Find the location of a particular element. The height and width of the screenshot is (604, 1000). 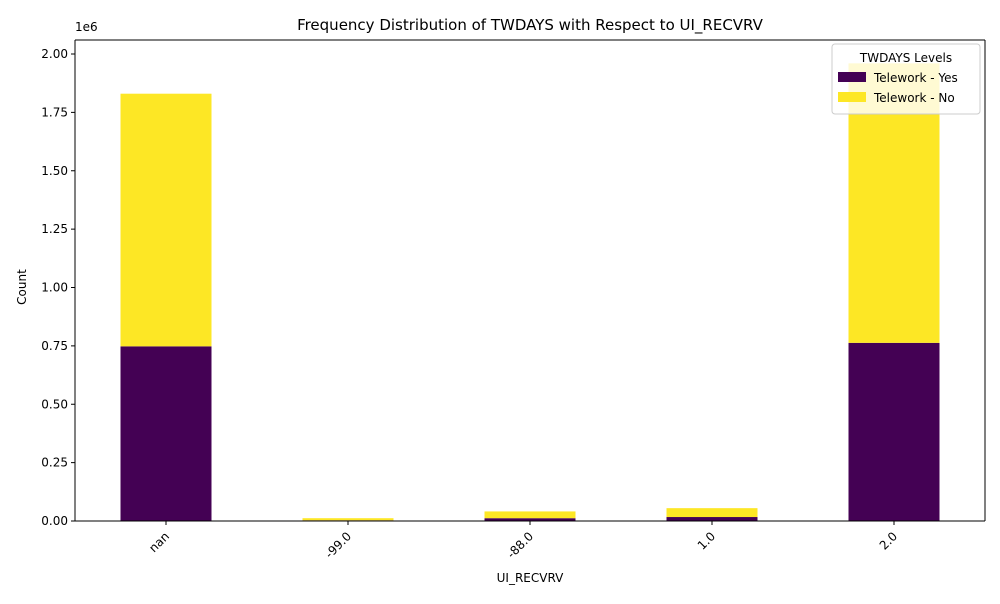

x-tick-label-0: nan is located at coordinates (159, 542).